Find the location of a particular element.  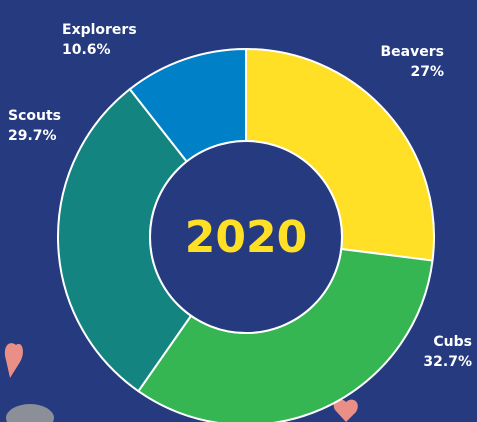

segment-label: Scouts is located at coordinates (34, 116).